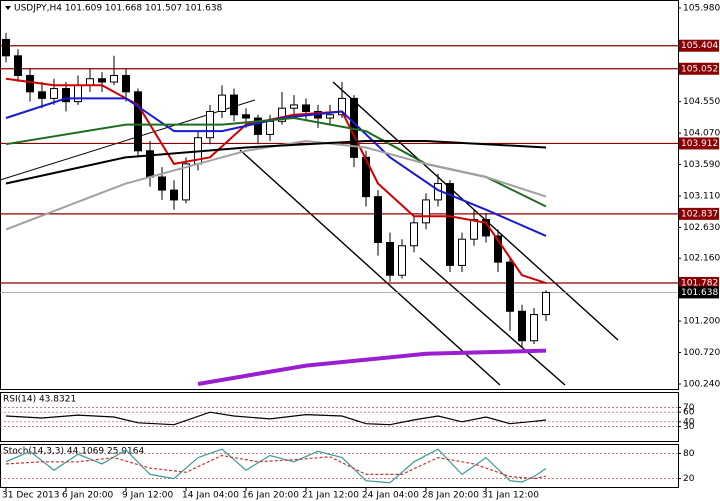  What do you see at coordinates (701, 102) in the screenshot?
I see `y-tick-label: 104.550` at bounding box center [701, 102].